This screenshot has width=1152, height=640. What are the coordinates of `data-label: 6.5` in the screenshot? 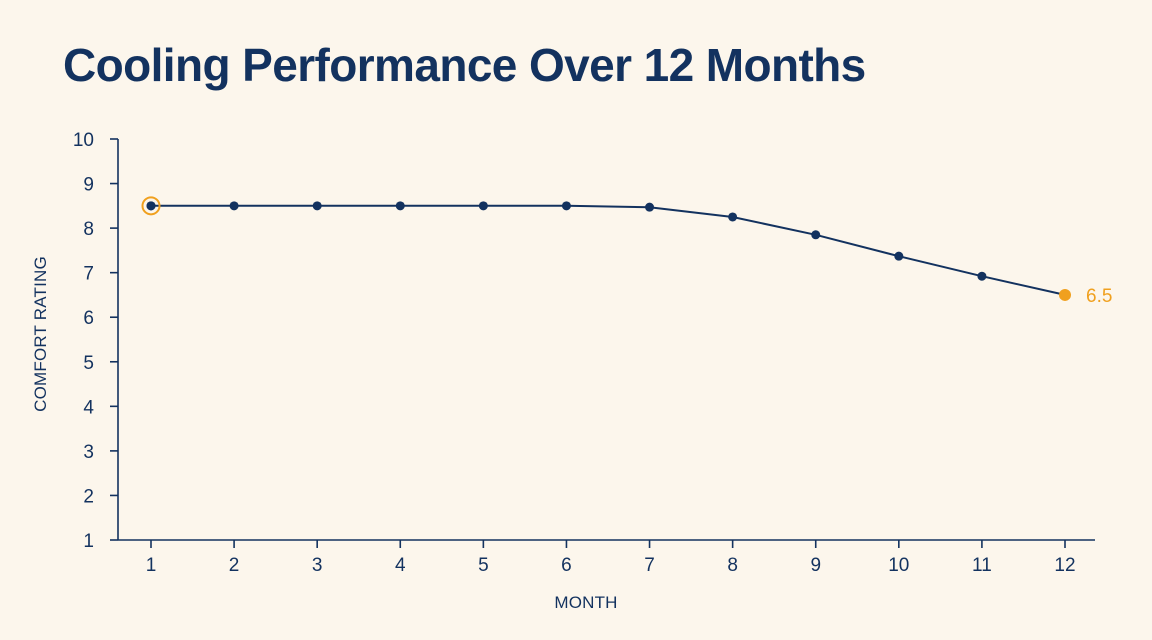 It's located at (1099, 296).